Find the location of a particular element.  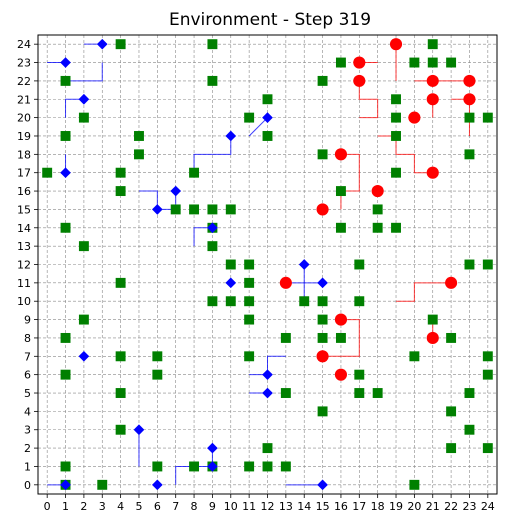

x-tick-label: 5 is located at coordinates (138, 506).